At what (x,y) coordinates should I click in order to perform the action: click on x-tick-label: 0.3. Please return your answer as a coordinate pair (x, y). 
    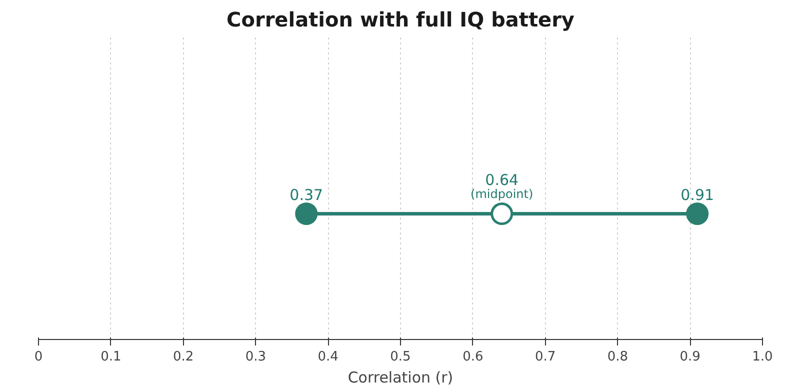
    Looking at the image, I should click on (255, 357).